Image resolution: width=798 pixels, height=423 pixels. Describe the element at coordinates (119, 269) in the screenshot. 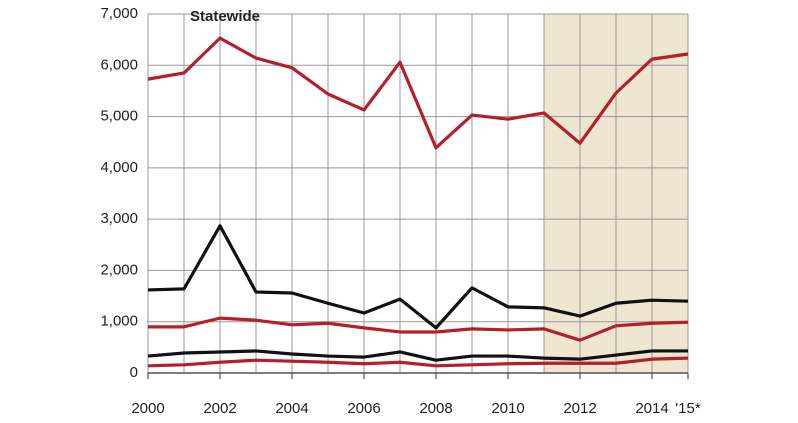

I see `y-tick-label: 2,000` at that location.